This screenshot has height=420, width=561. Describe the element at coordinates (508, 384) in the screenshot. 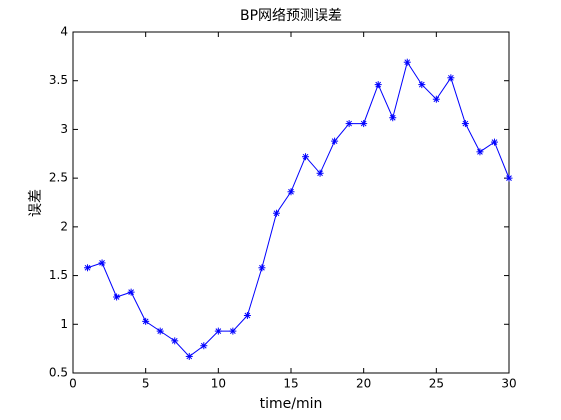

I see `x-tick-label: 30` at that location.